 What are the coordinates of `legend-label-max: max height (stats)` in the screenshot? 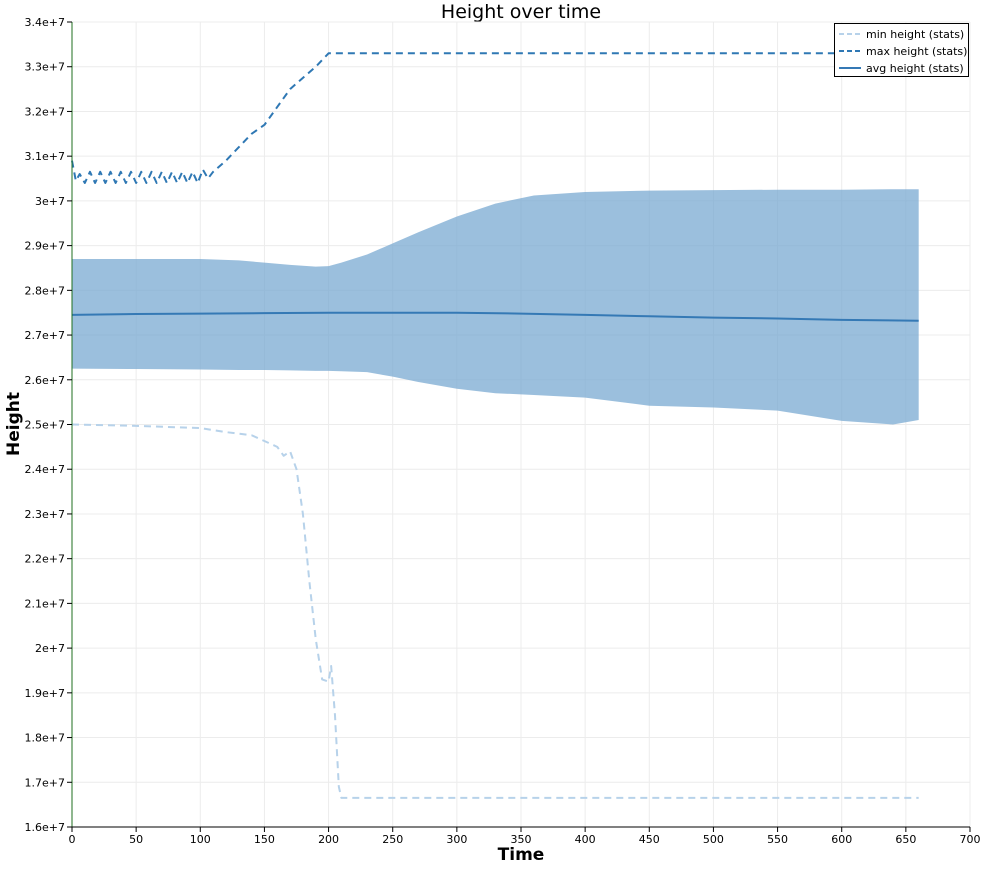 It's located at (917, 51).